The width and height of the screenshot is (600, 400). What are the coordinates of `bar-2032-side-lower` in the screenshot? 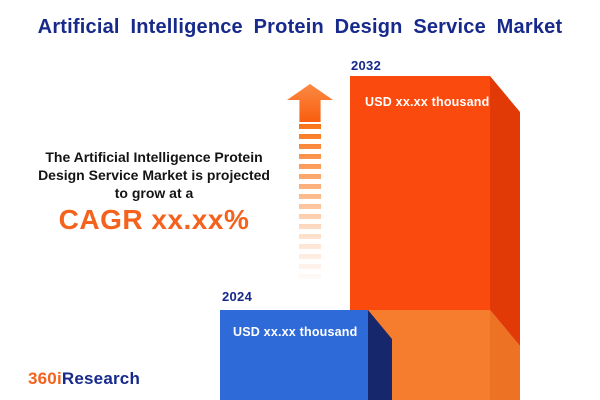 It's located at (505, 355).